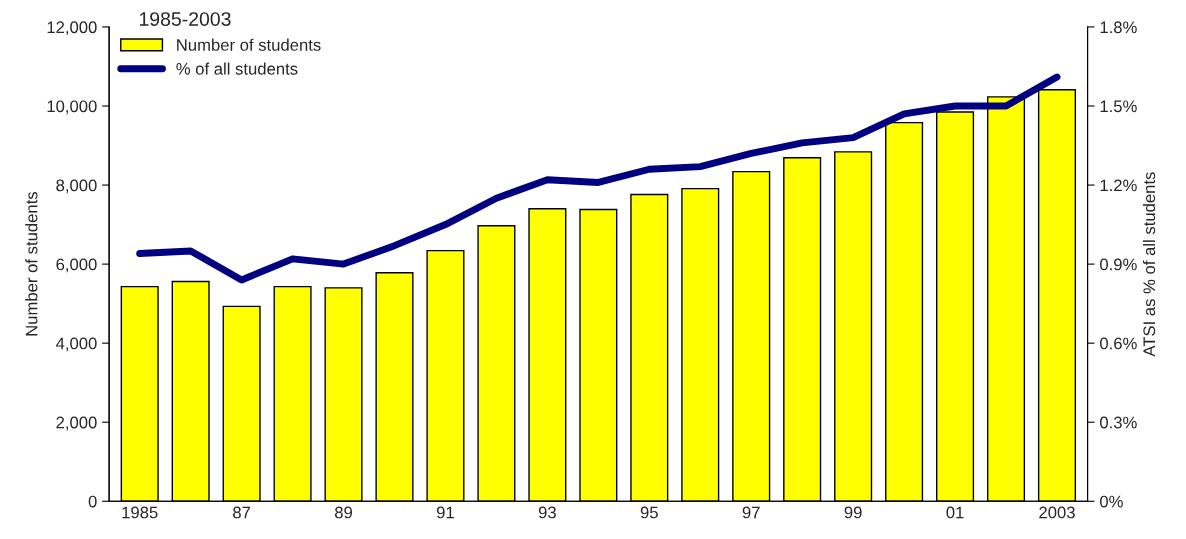 Image resolution: width=1186 pixels, height=539 pixels. I want to click on y2-tick-label: 0.3%, so click(1118, 422).